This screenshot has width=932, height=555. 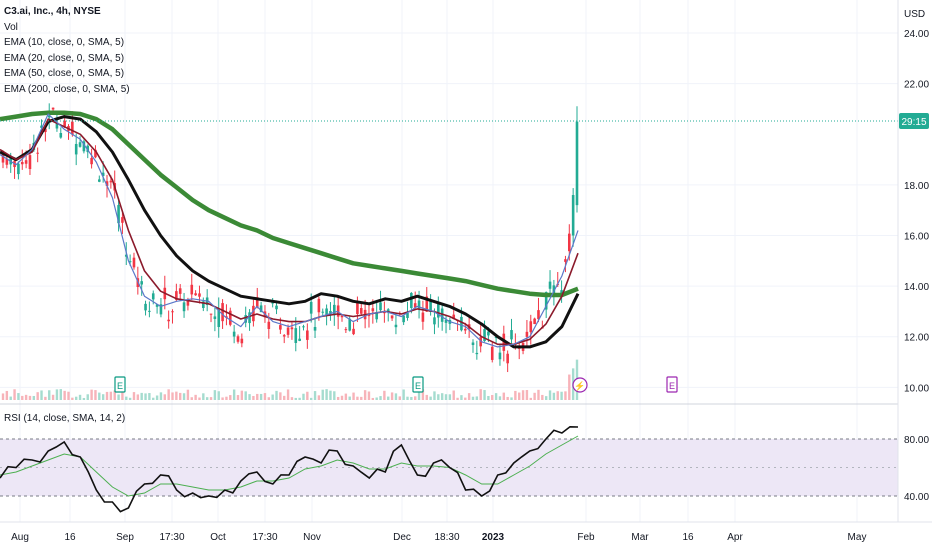 What do you see at coordinates (64, 58) in the screenshot?
I see `legend-ema20: EMA (20, close, 0, SMA, 5)` at bounding box center [64, 58].